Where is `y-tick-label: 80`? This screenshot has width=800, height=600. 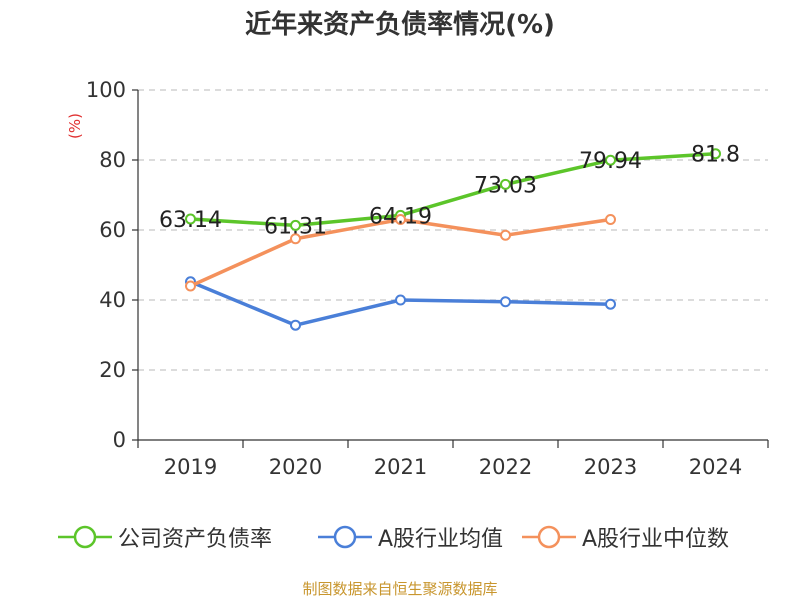
y-tick-label: 80 is located at coordinates (112, 160).